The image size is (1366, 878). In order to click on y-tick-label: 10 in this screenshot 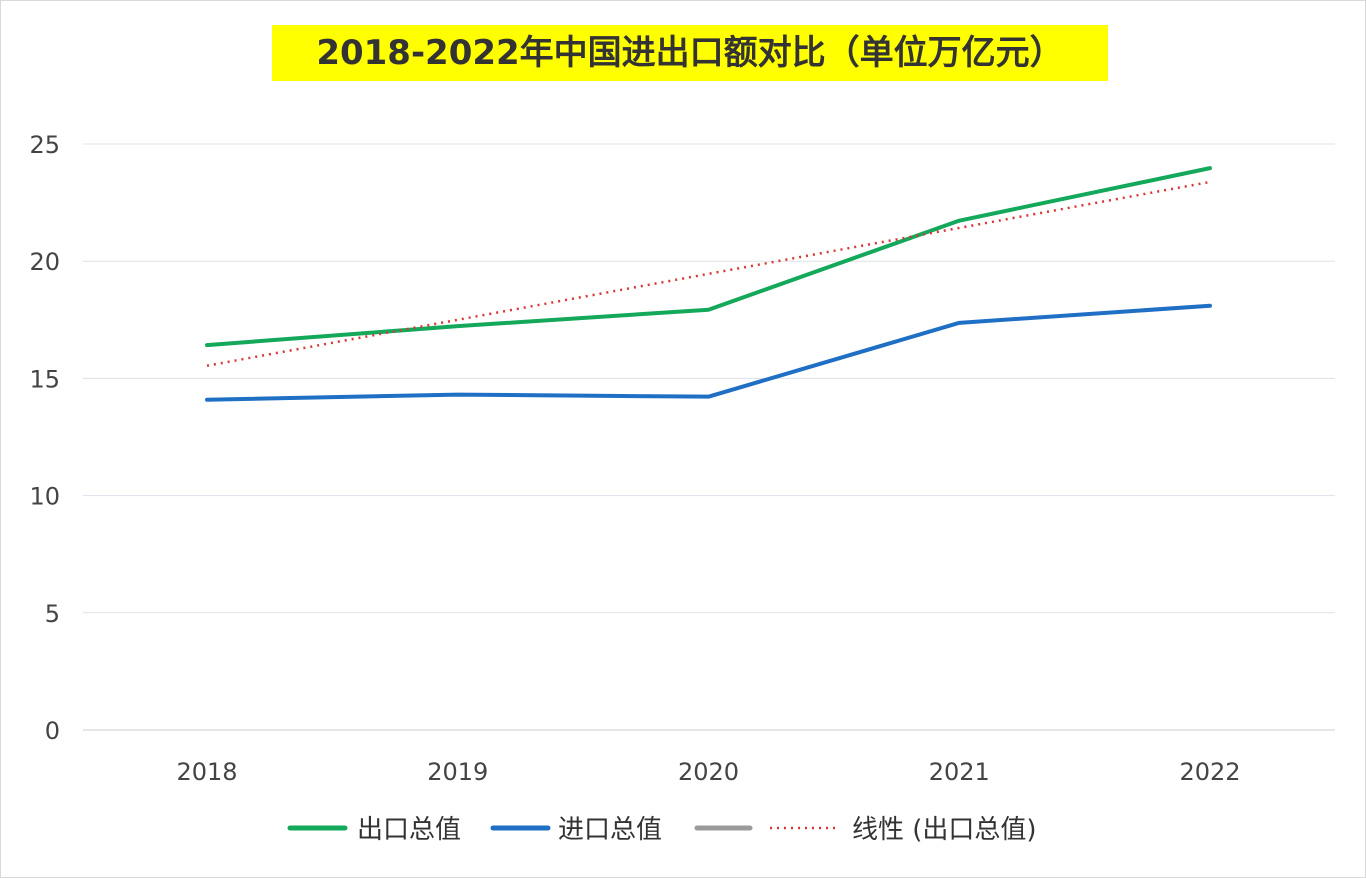, I will do `click(44, 497)`.